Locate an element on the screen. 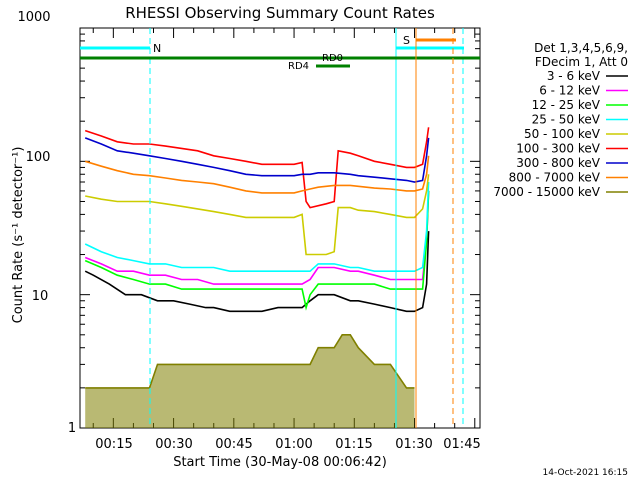 The width and height of the screenshot is (640, 480). legend-label-5: 100 - 300 keV is located at coordinates (558, 149).